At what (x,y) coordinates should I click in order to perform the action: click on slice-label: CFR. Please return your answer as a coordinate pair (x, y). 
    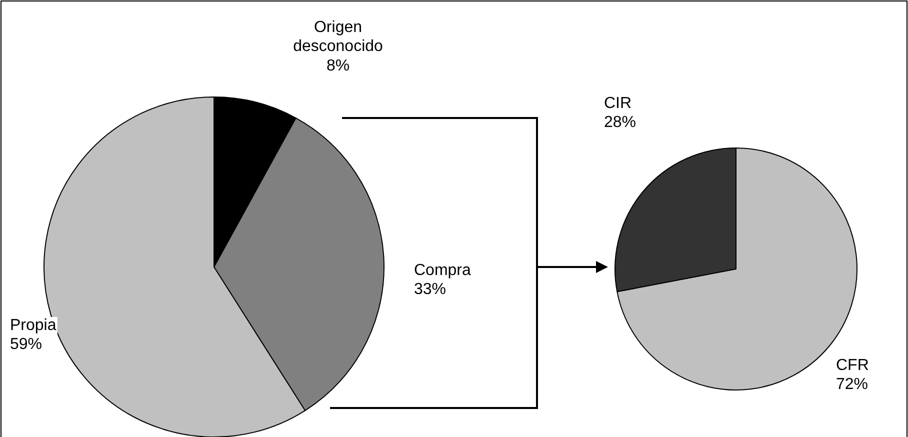
    Looking at the image, I should click on (852, 365).